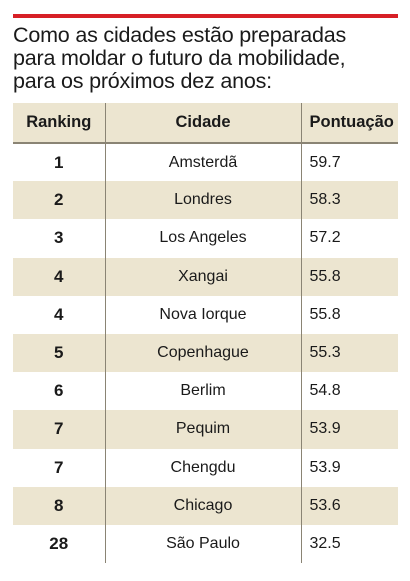 This screenshot has width=410, height=581. I want to click on city-cell: Londres, so click(202, 200).